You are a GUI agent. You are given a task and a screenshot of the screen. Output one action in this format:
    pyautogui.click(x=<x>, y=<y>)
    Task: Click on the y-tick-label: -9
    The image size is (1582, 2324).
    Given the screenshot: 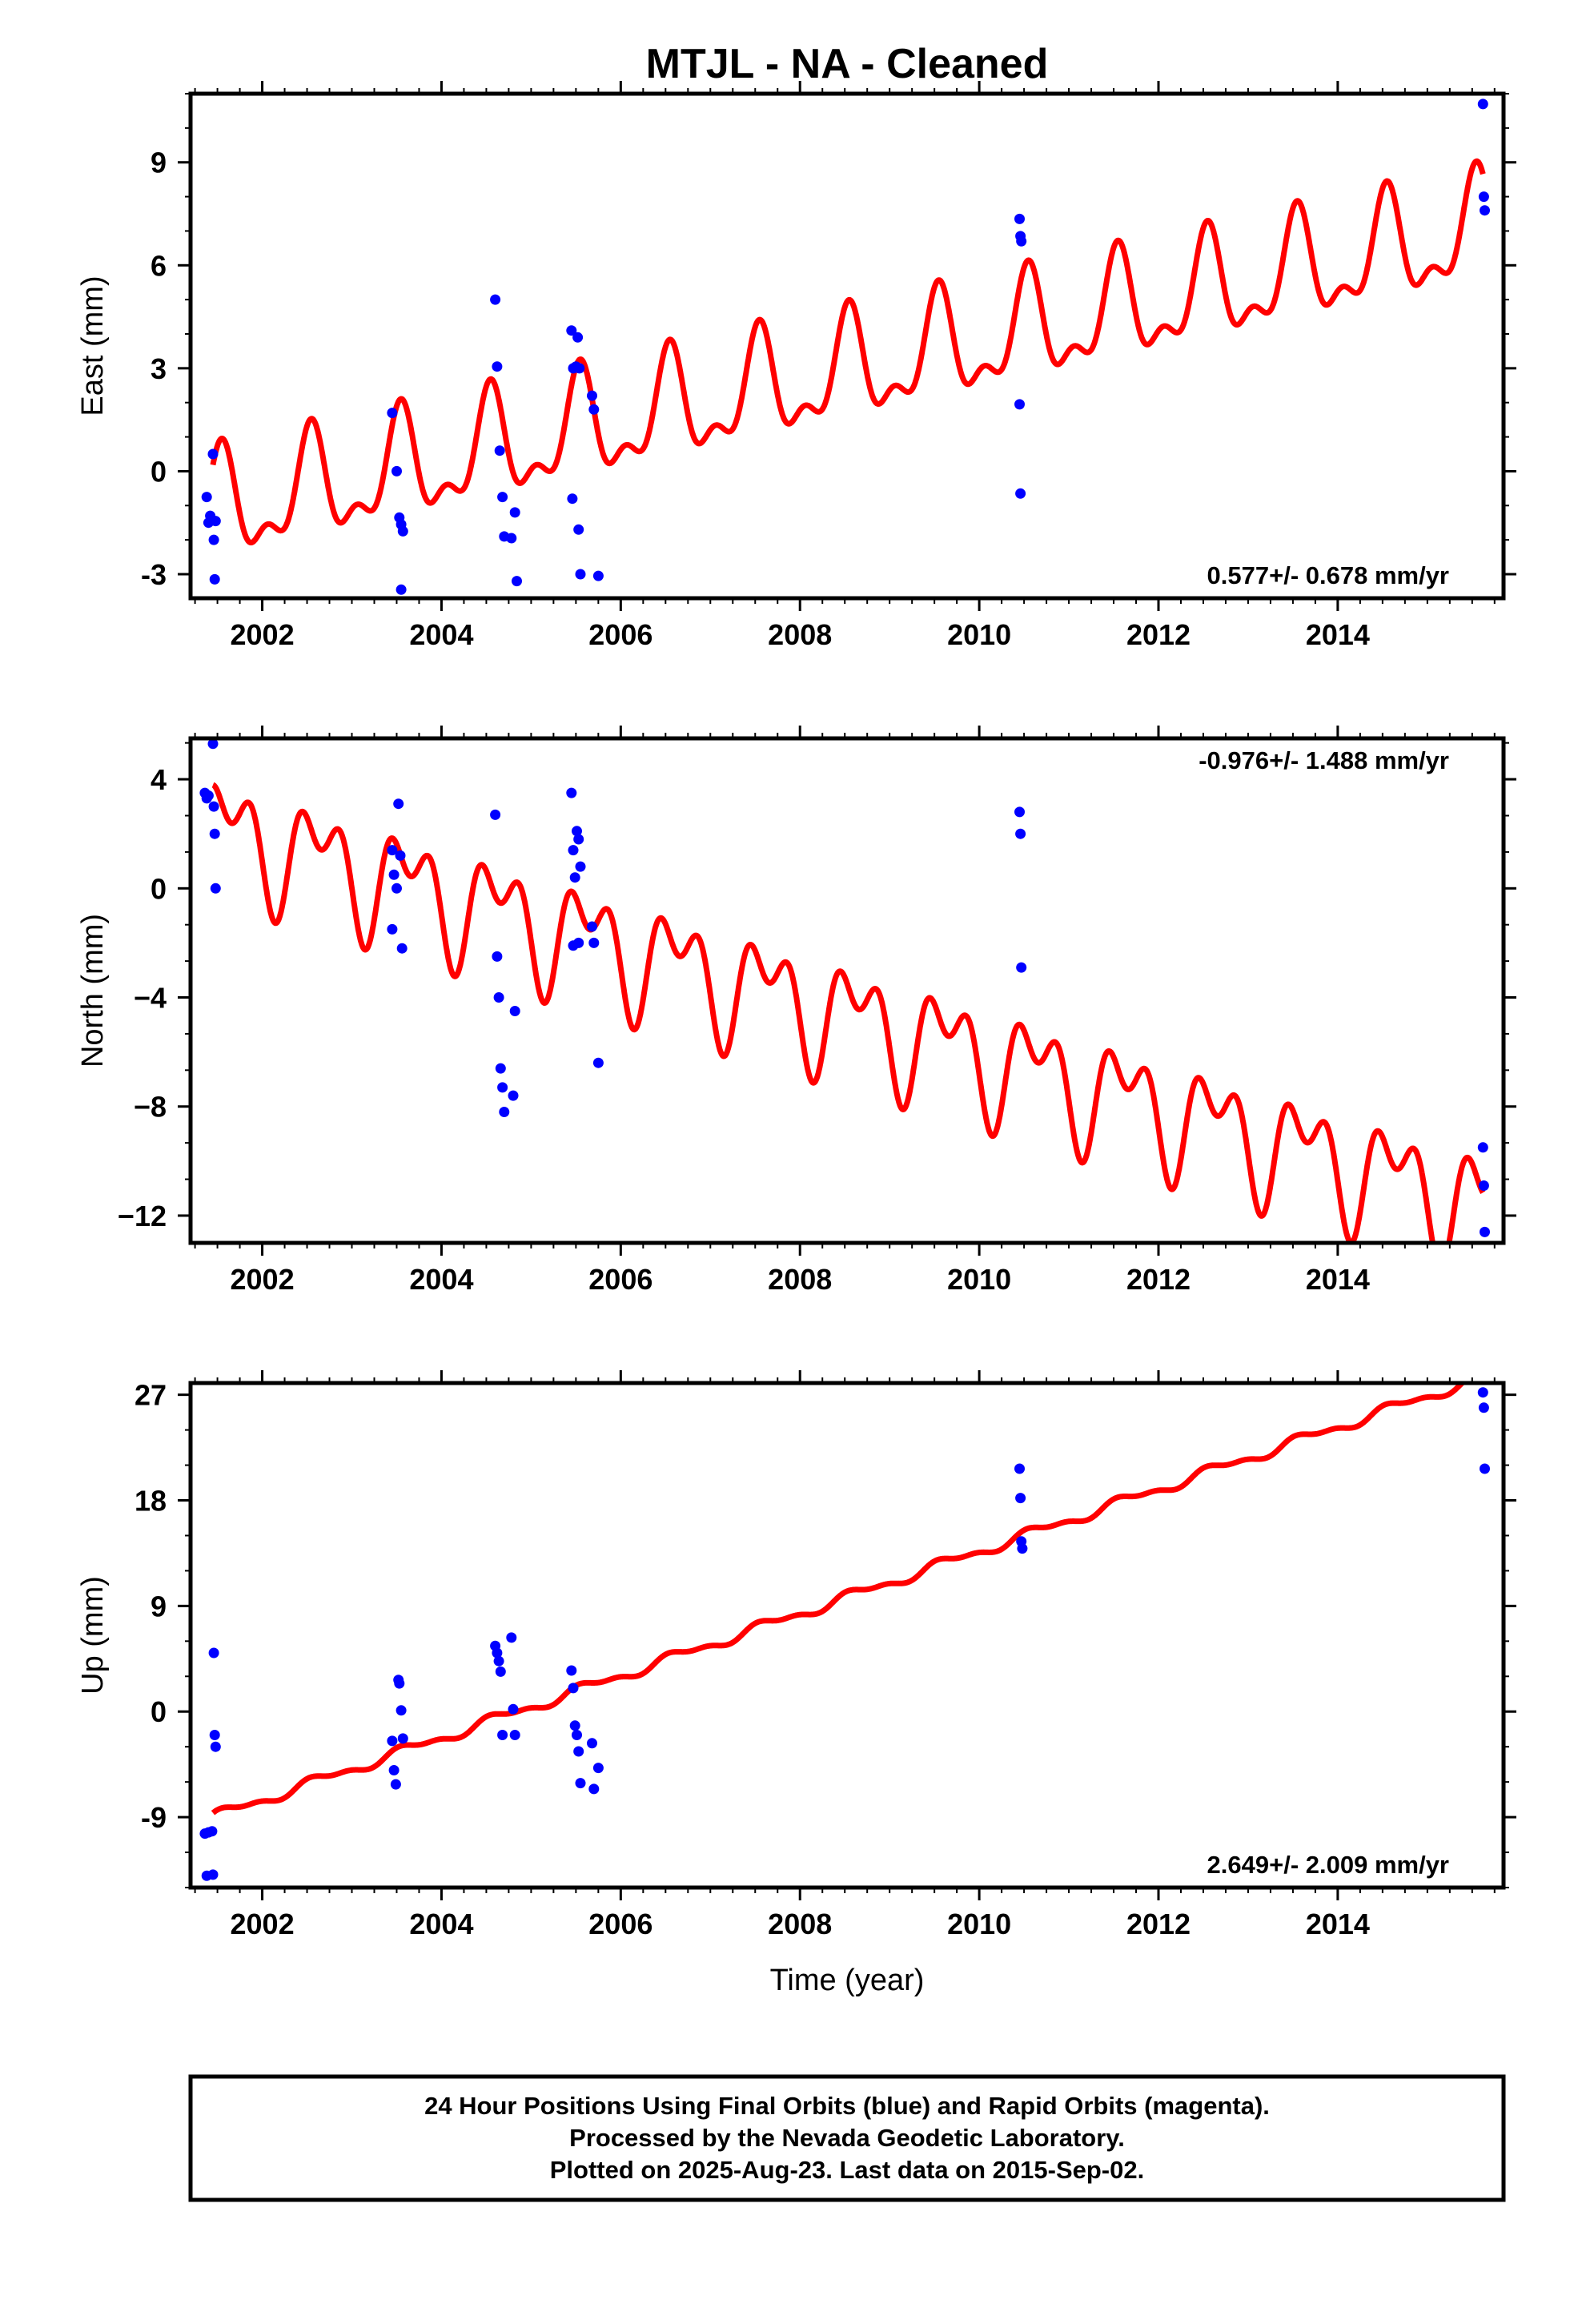 What is the action you would take?
    pyautogui.click(x=154, y=1817)
    